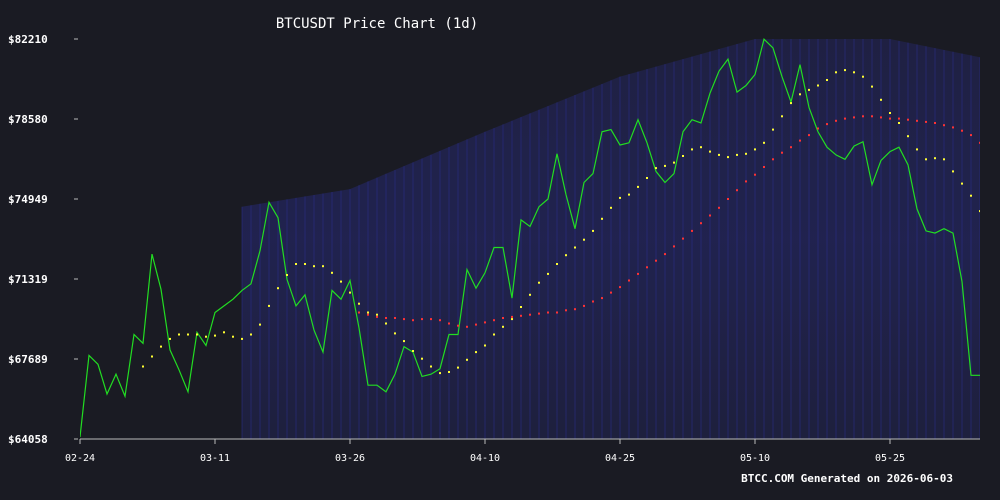 Image resolution: width=1000 pixels, height=500 pixels. I want to click on x-tick-label: 05-25, so click(890, 458).